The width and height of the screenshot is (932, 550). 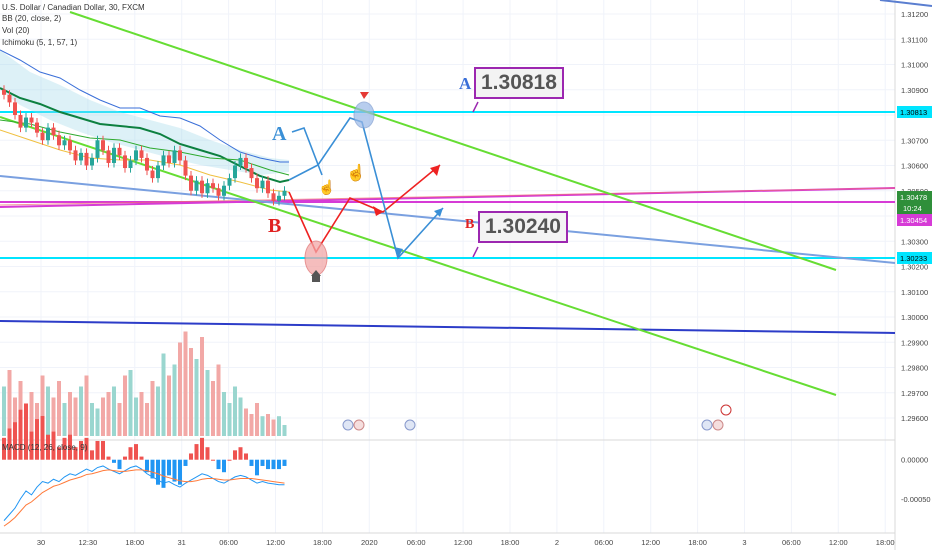 I want to click on wave-label-a-upper: A, so click(x=465, y=83).